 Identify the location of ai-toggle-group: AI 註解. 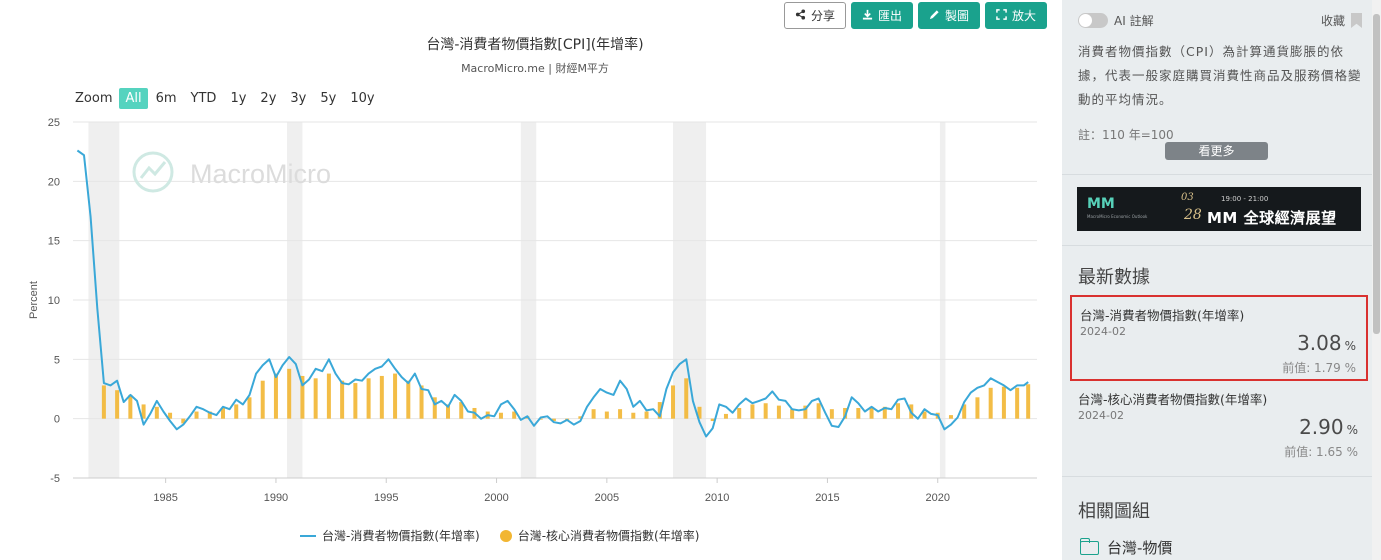
(1116, 20).